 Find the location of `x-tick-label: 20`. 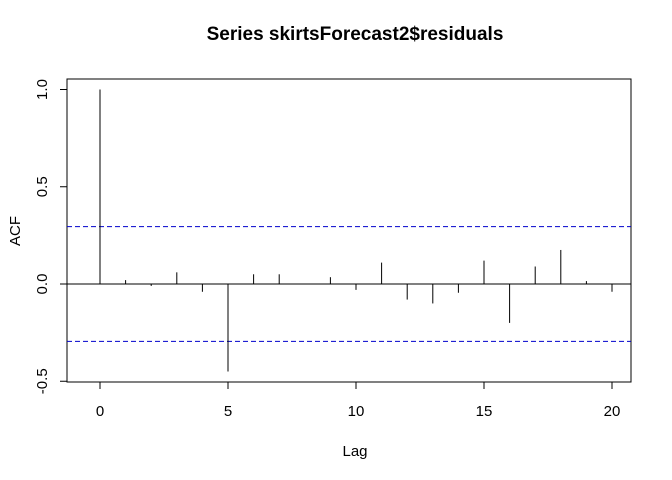

x-tick-label: 20 is located at coordinates (612, 411).